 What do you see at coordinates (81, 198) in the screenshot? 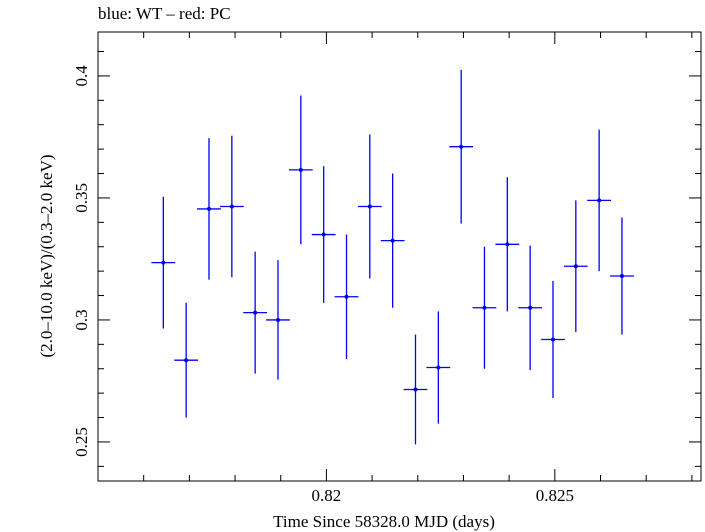
I see `y-tick-label: 0.35` at bounding box center [81, 198].